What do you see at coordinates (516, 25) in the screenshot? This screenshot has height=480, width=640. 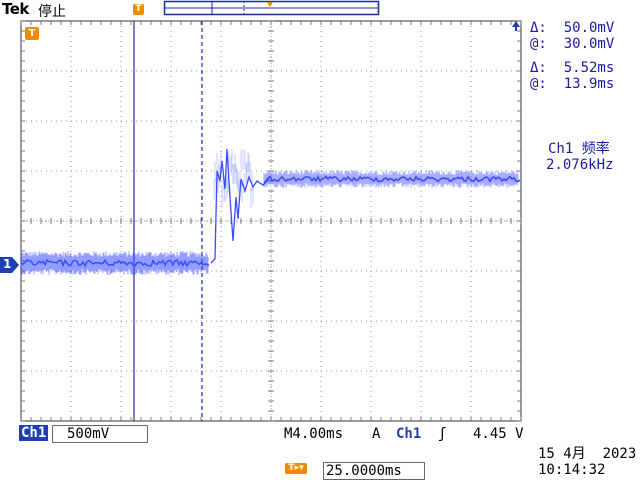 I see `trigger-level-marker` at bounding box center [516, 25].